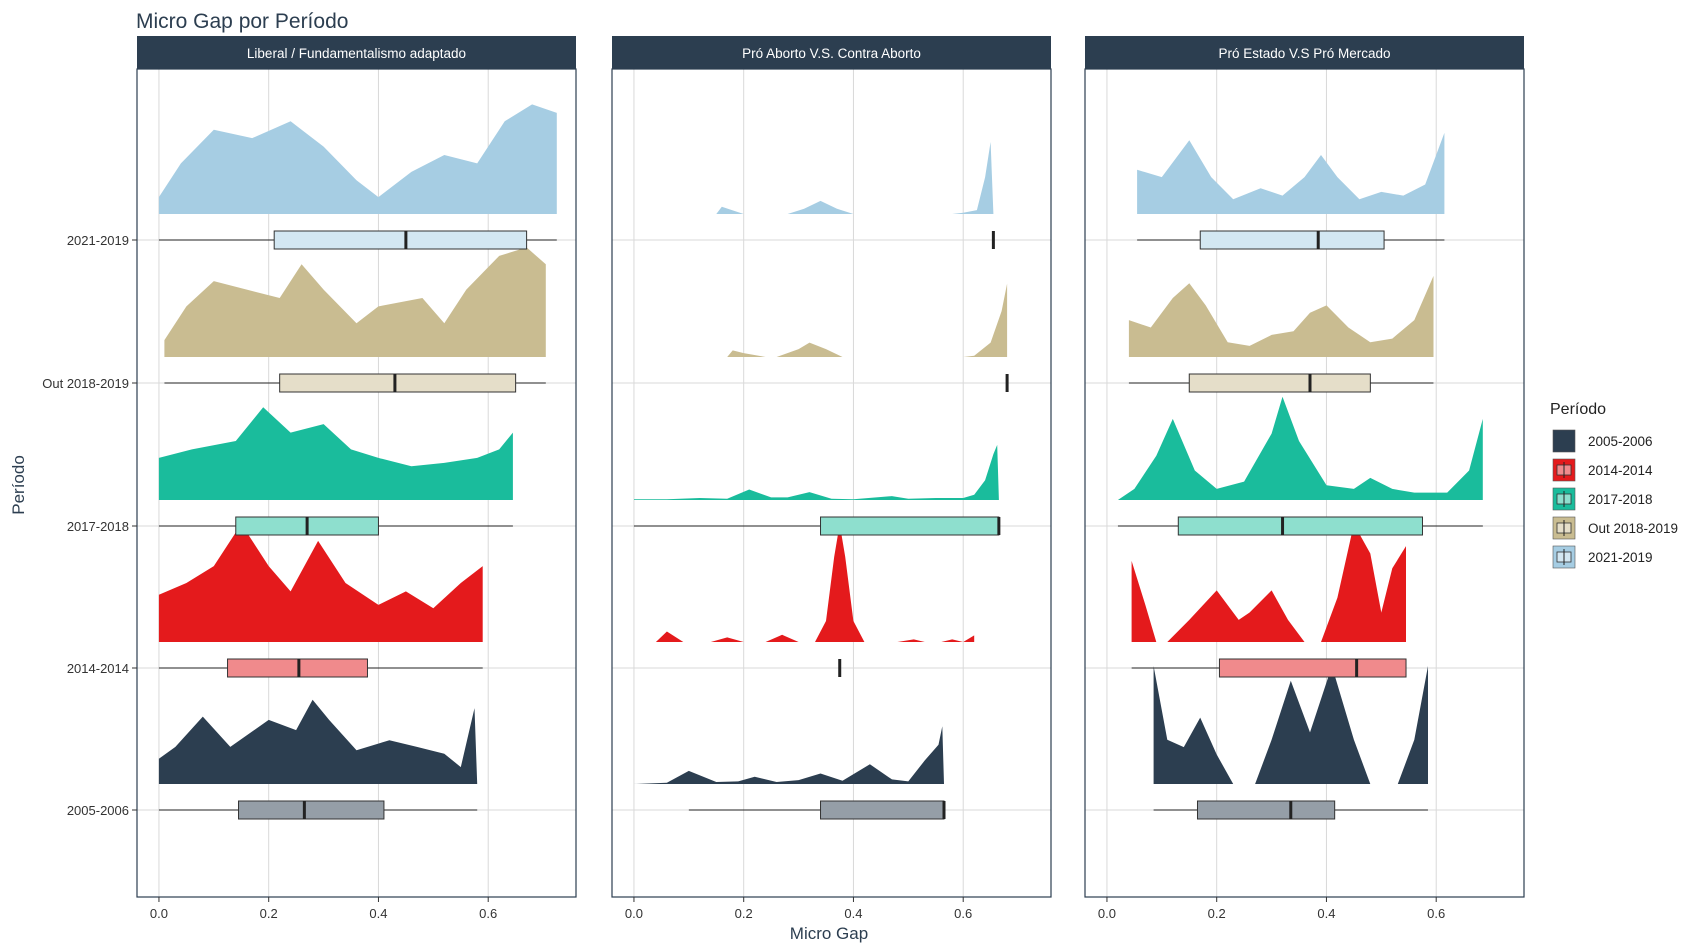  I want to click on y-axis-title: Período, so click(18, 485).